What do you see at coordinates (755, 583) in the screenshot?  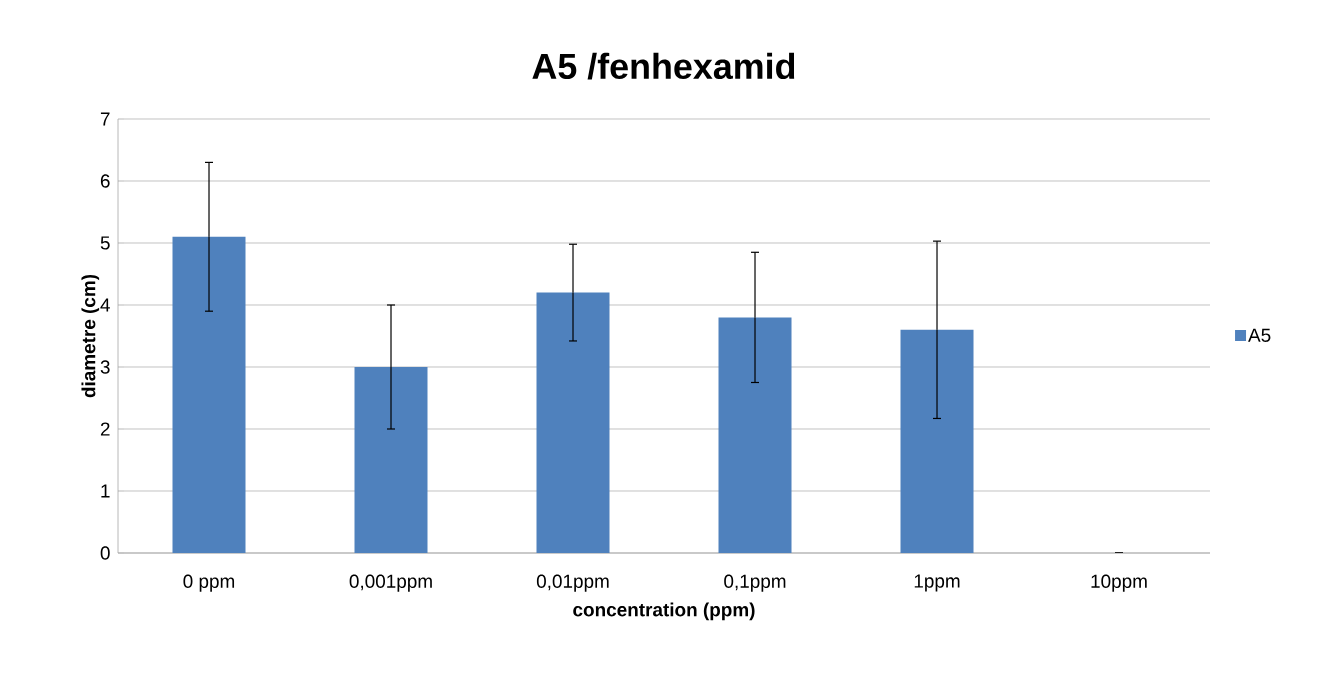 I see `x-tick-label: 0,1ppm` at bounding box center [755, 583].